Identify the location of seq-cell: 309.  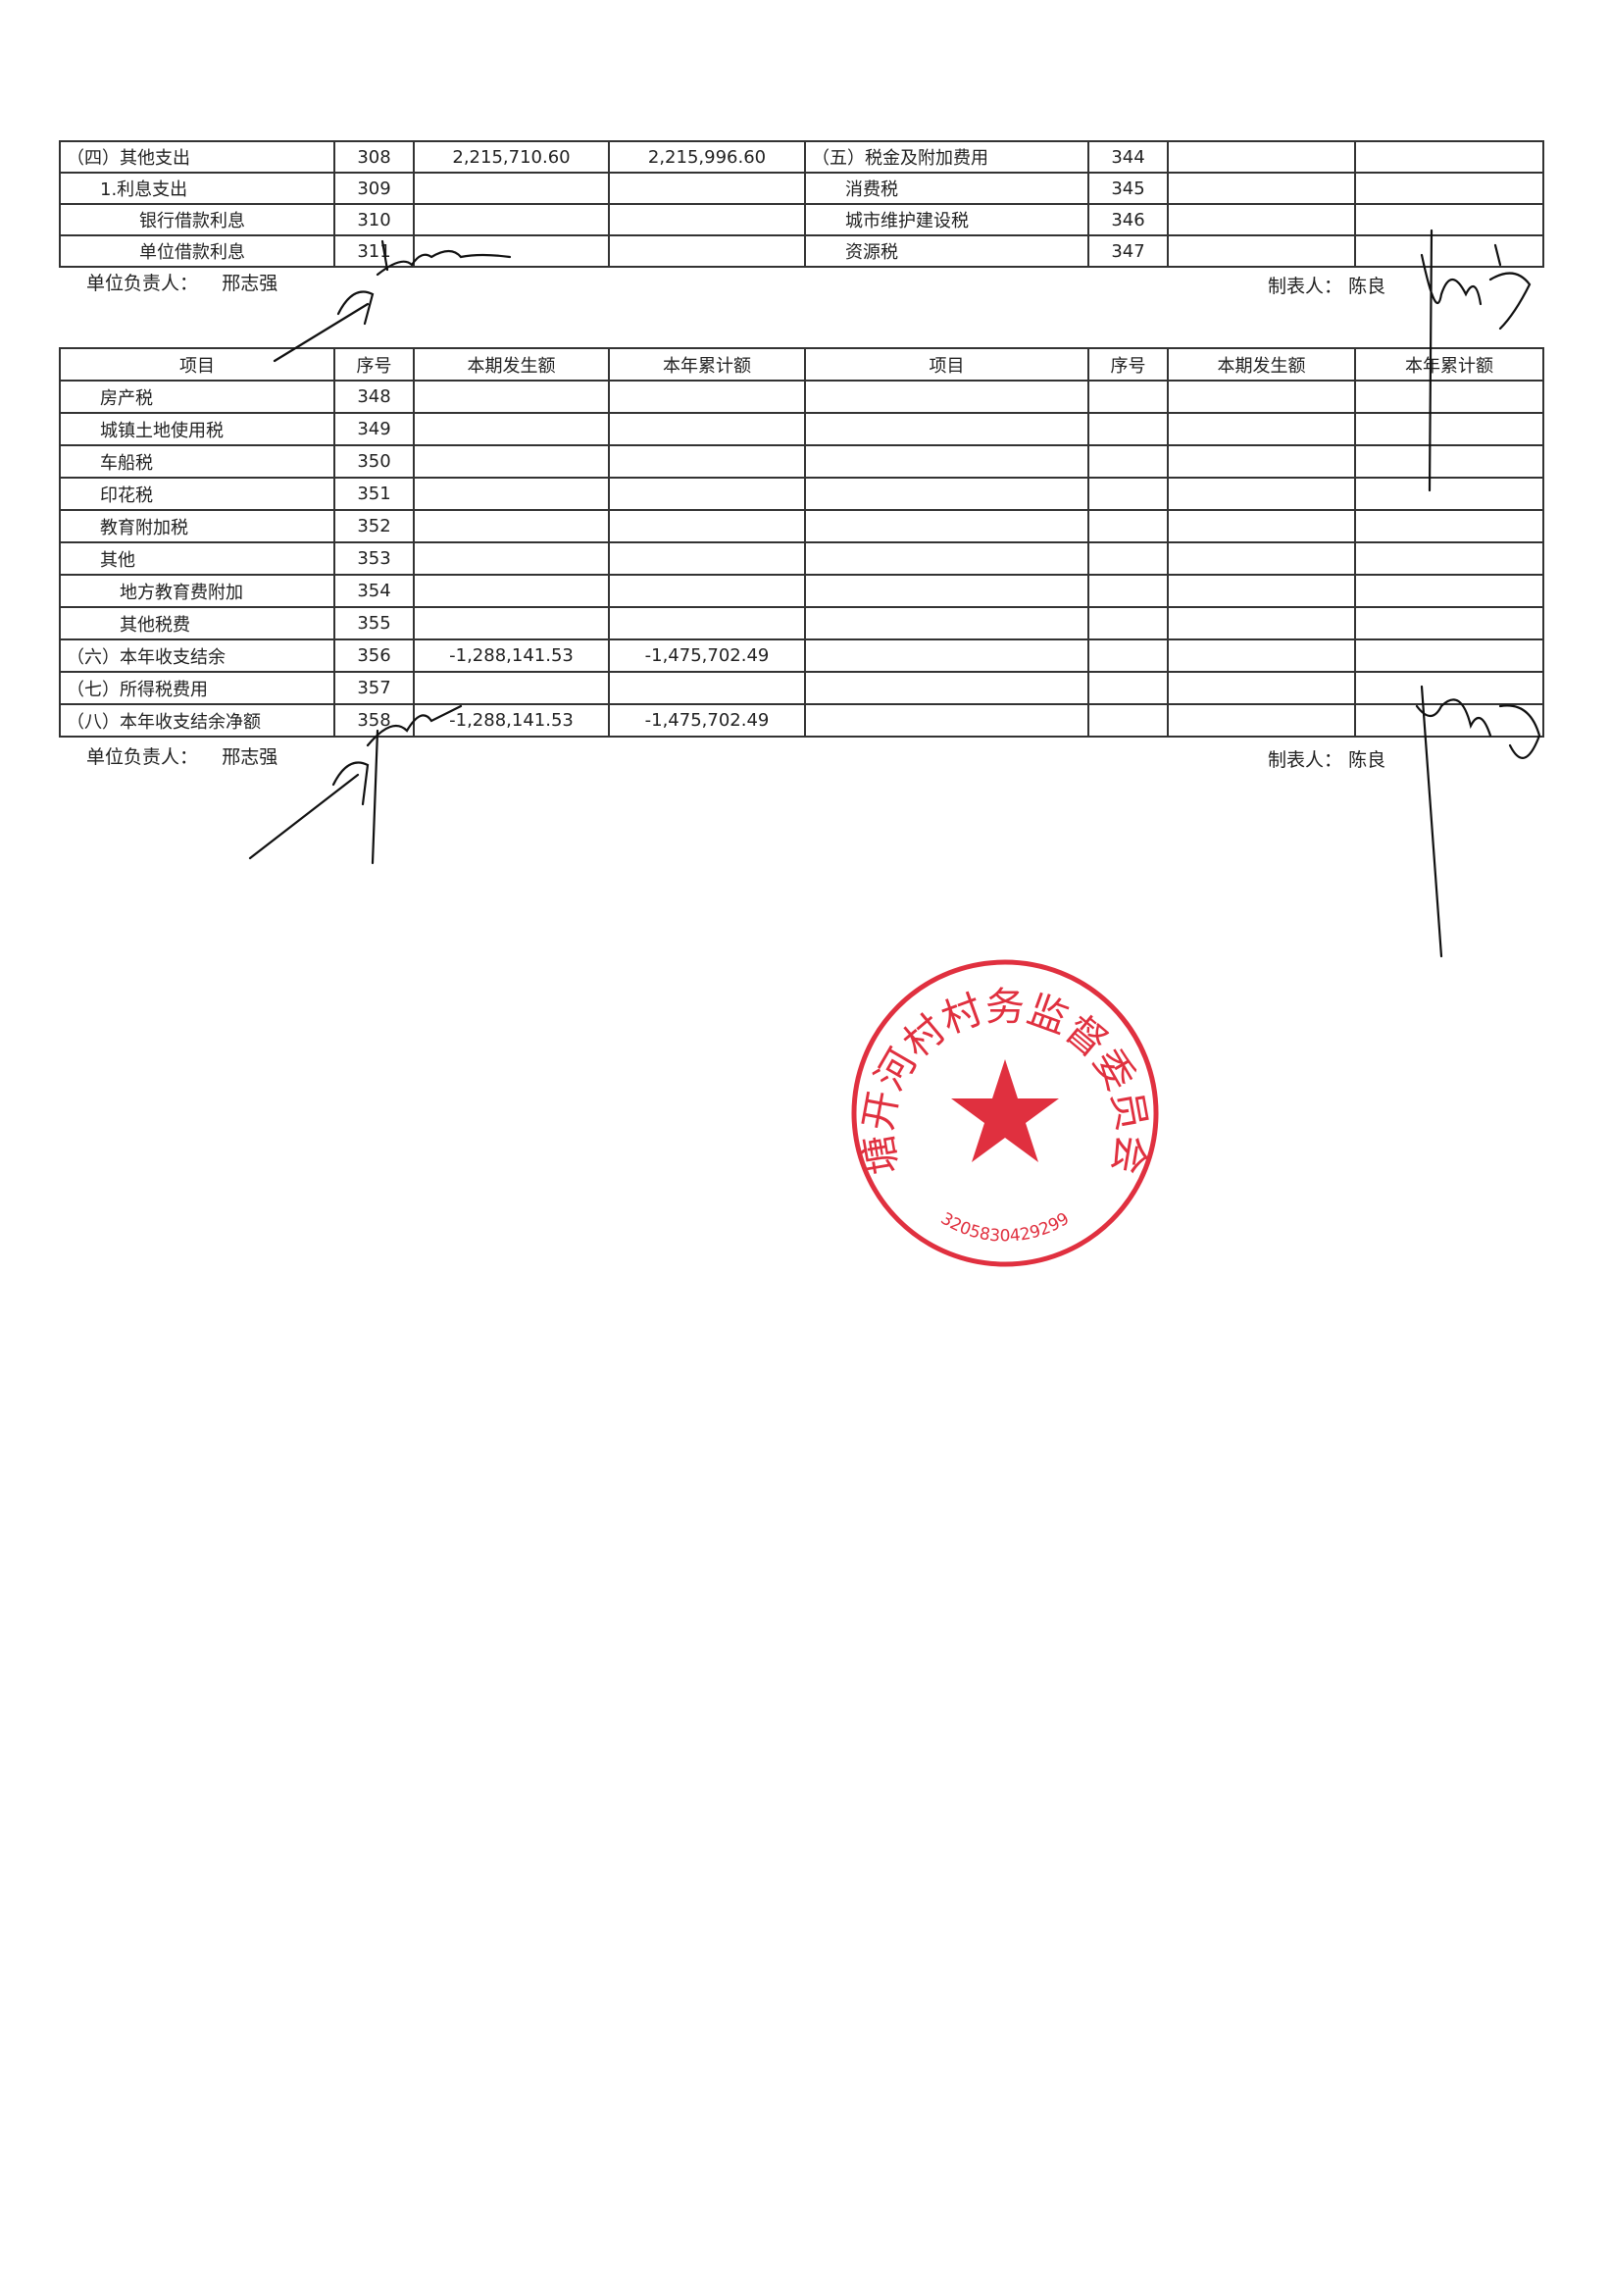
(374, 188).